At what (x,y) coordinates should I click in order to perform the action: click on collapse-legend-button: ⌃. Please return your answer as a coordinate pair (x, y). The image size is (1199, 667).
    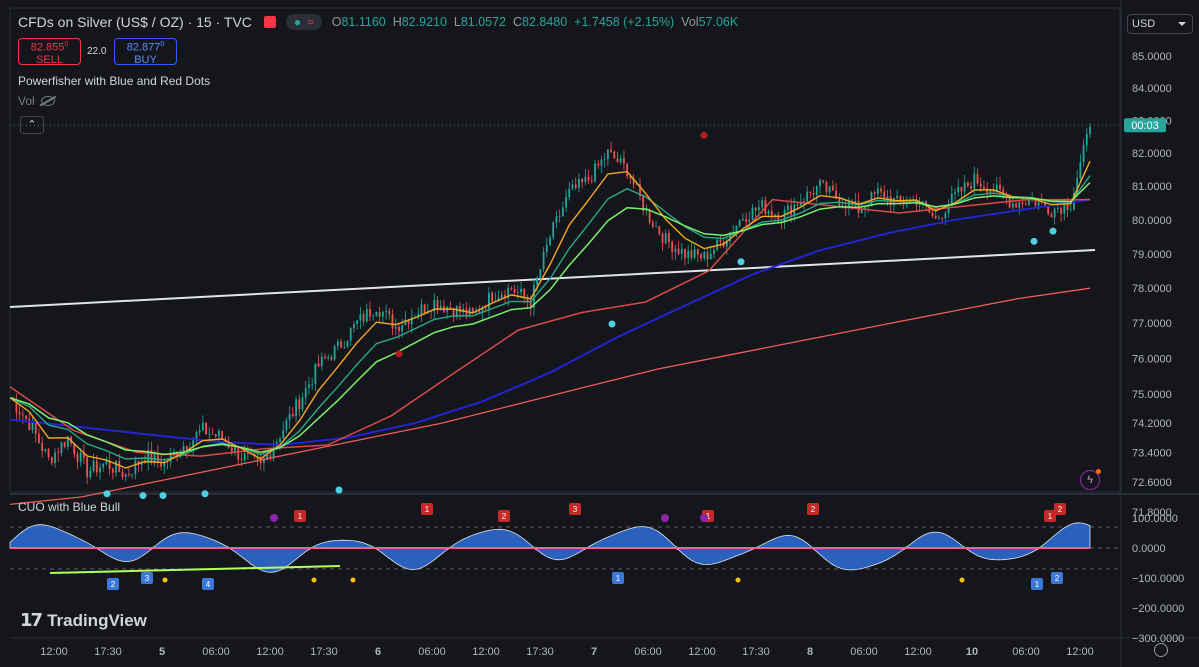
    Looking at the image, I should click on (32, 125).